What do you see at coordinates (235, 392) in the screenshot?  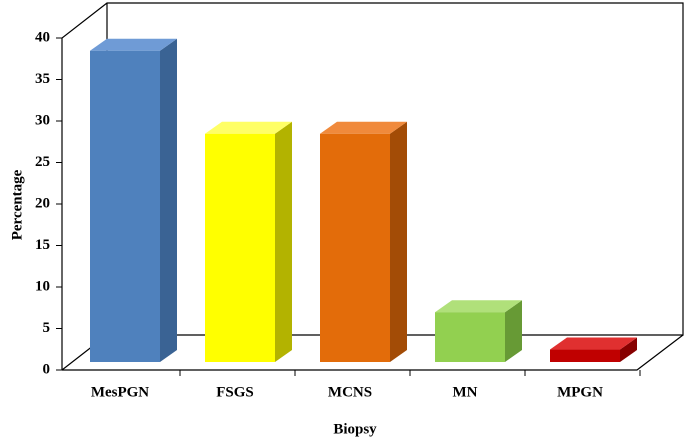 I see `x-tick-label: FSGS` at bounding box center [235, 392].